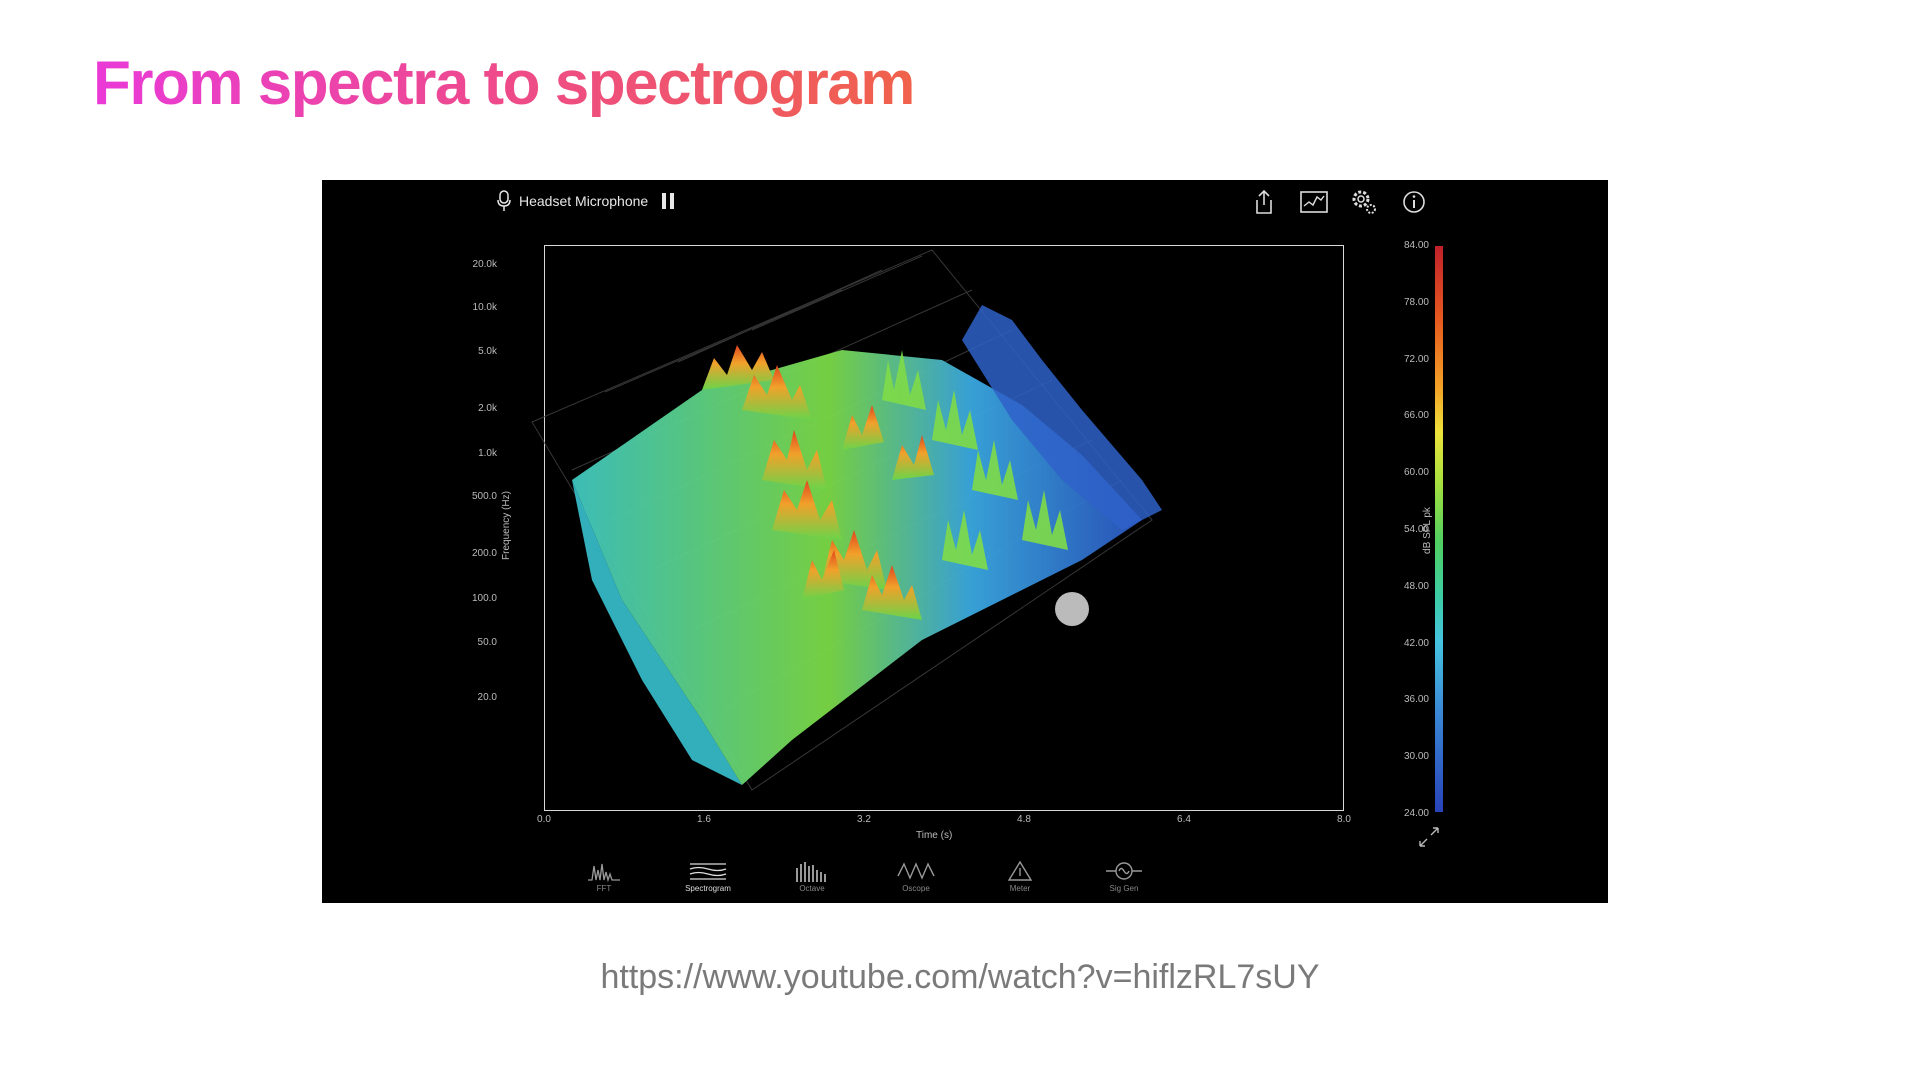 The width and height of the screenshot is (1920, 1080). Describe the element at coordinates (708, 871) in the screenshot. I see `spectrogram-icon` at that location.